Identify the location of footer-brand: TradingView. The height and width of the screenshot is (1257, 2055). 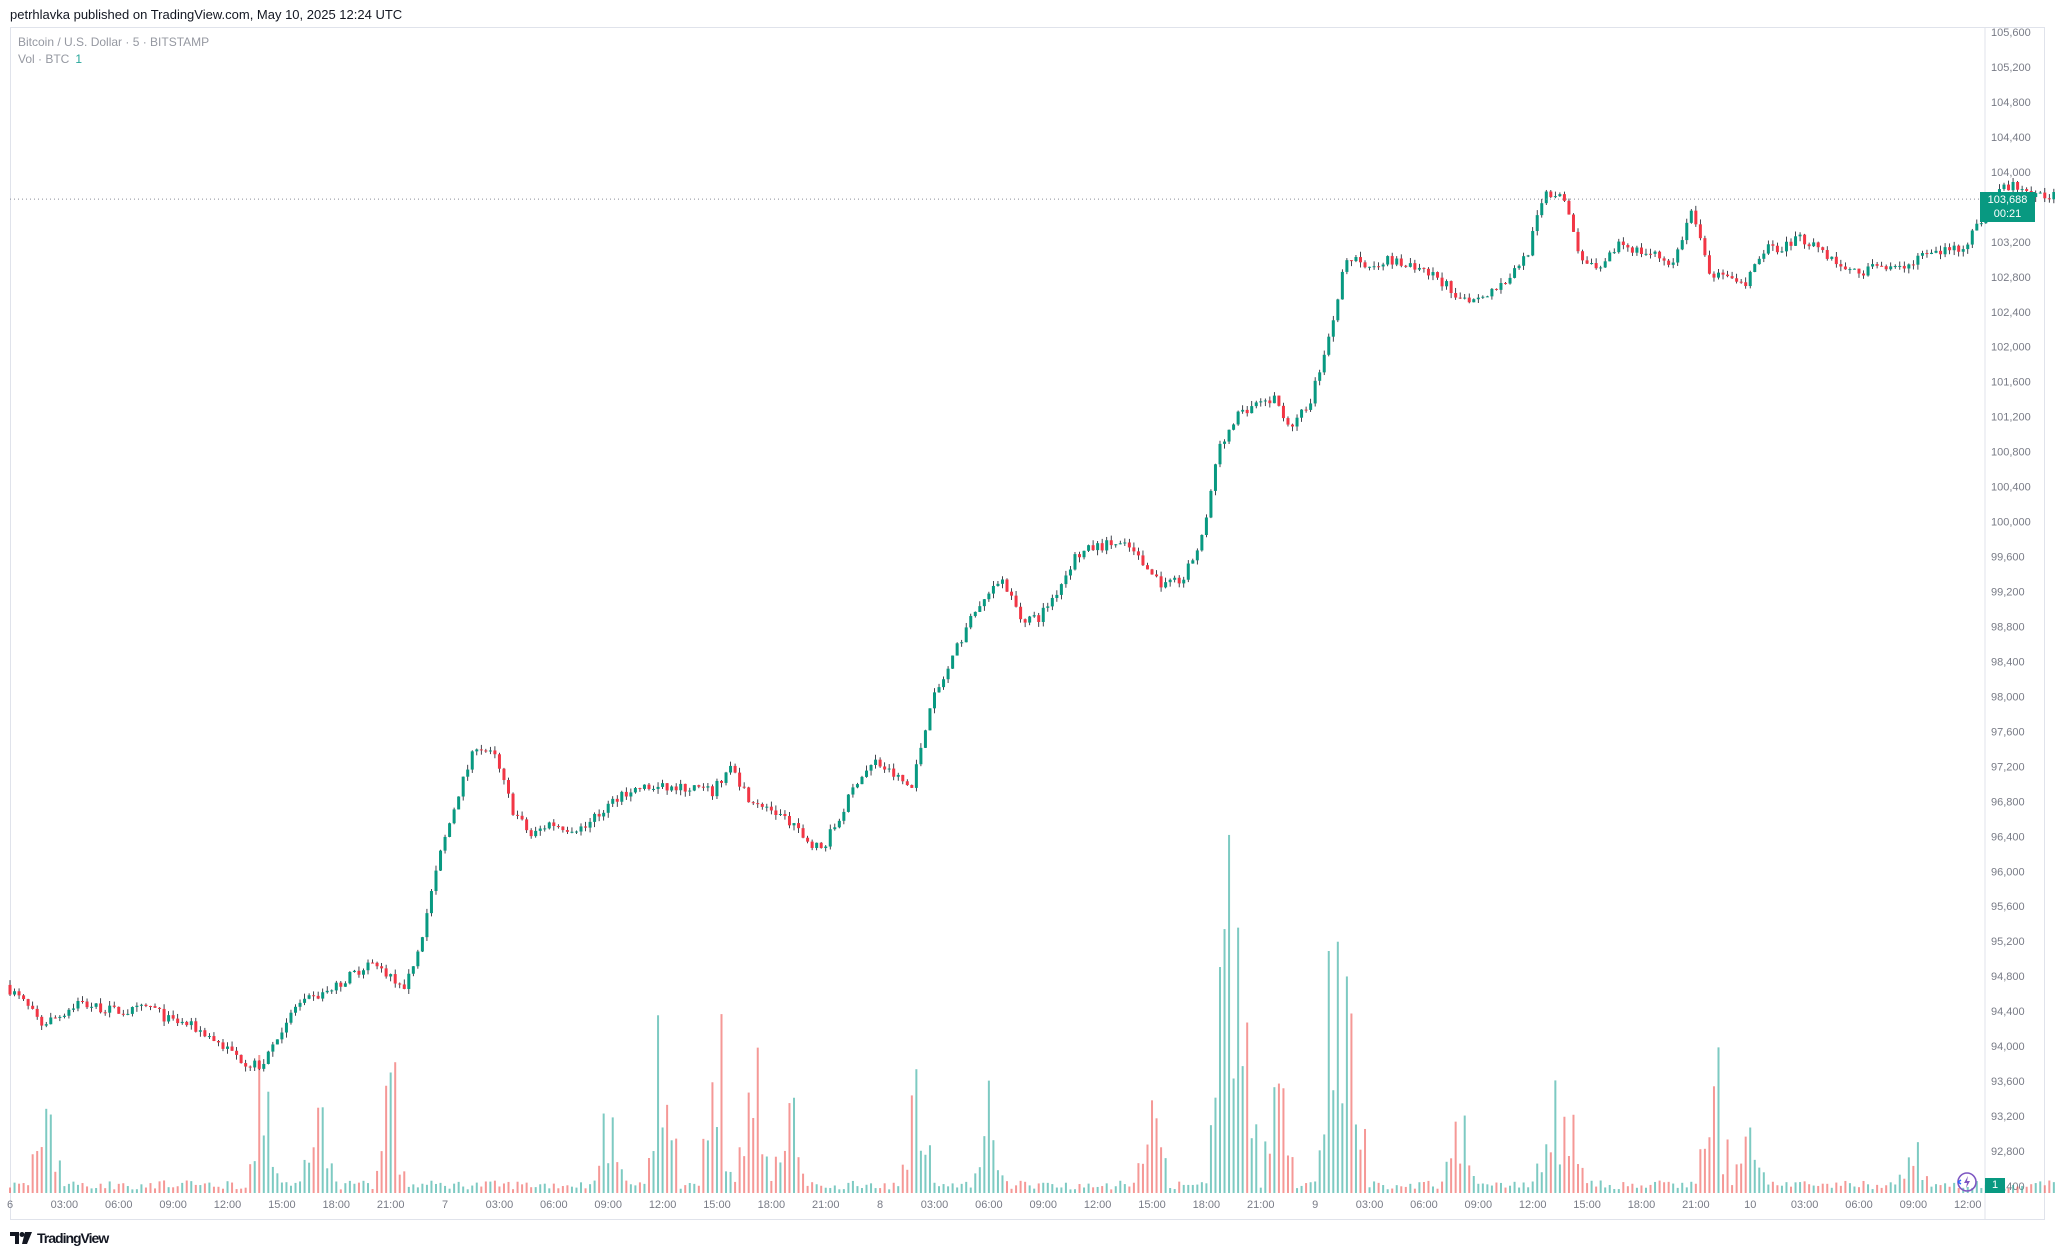
(73, 1238).